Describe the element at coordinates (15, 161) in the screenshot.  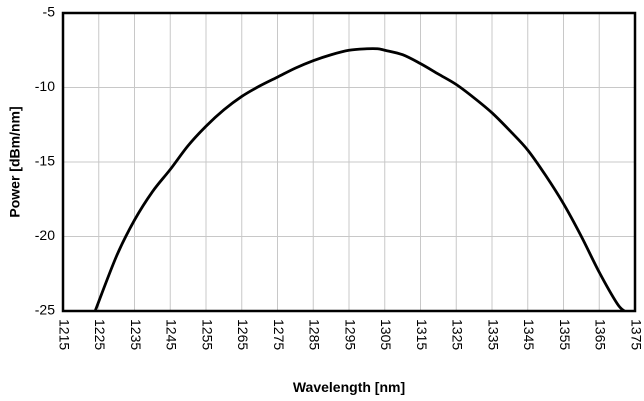
I see `y-axis-title: Power [dBm/nm]` at that location.